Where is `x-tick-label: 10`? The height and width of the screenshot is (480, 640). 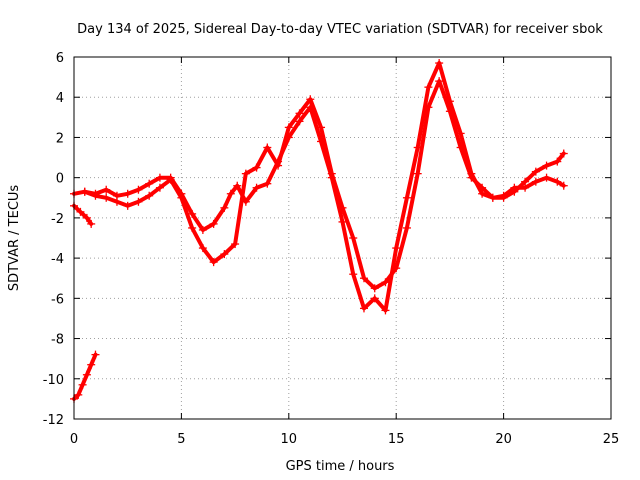 x-tick-label: 10 is located at coordinates (289, 439).